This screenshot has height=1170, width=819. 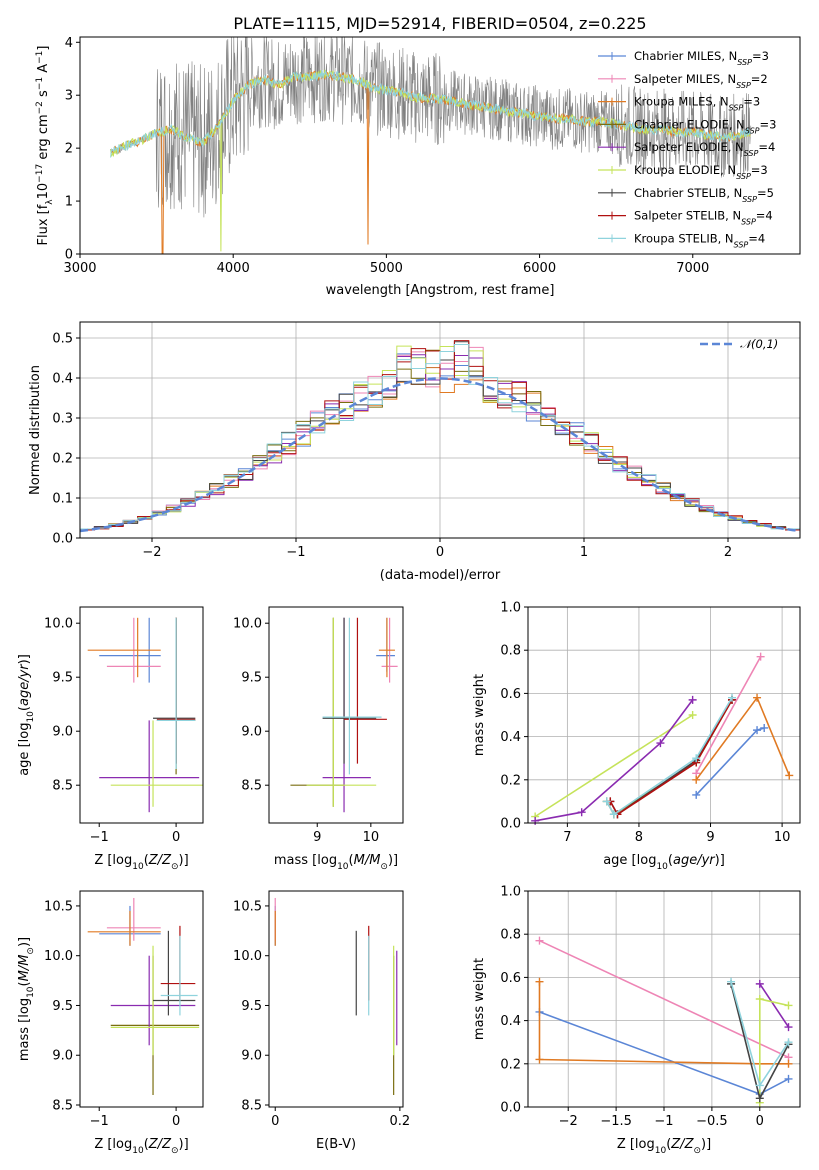 What do you see at coordinates (479, 715) in the screenshot?
I see `weight-y-label: mass weight` at bounding box center [479, 715].